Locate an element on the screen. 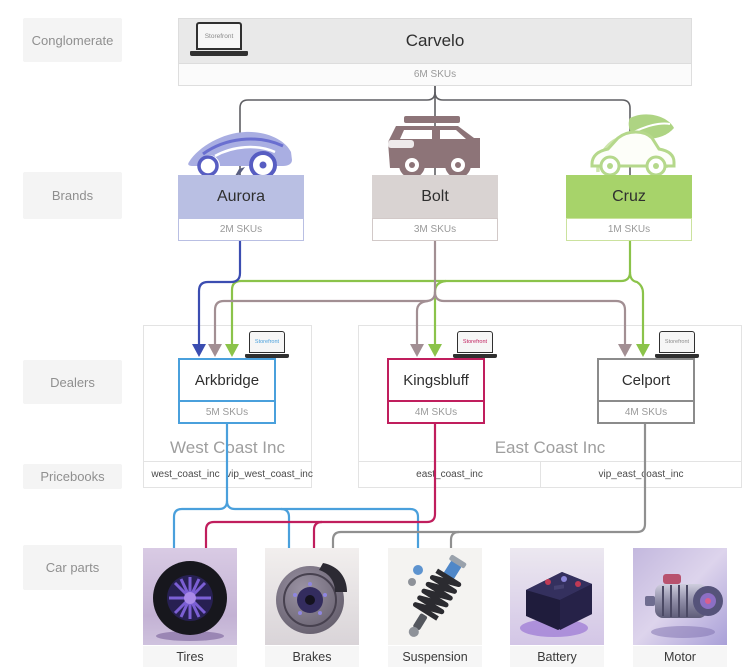 The height and width of the screenshot is (672, 750). aurora-connector is located at coordinates (219, 292).